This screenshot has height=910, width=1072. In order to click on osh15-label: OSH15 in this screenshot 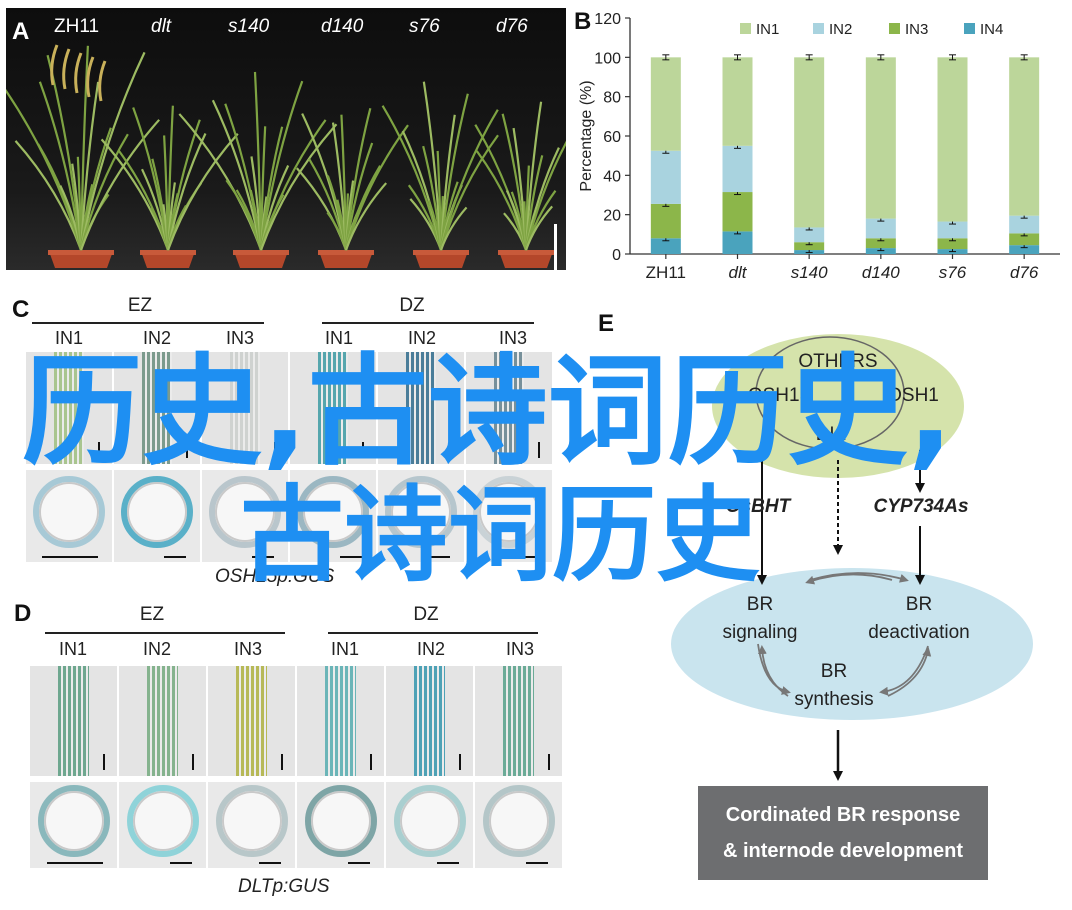, I will do `click(779, 395)`.